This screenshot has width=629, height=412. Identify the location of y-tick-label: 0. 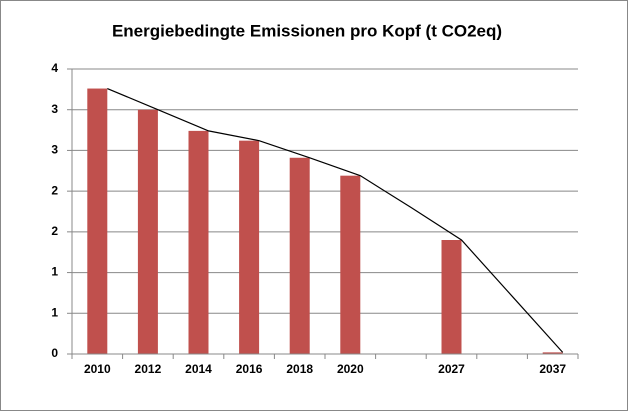
(54, 353).